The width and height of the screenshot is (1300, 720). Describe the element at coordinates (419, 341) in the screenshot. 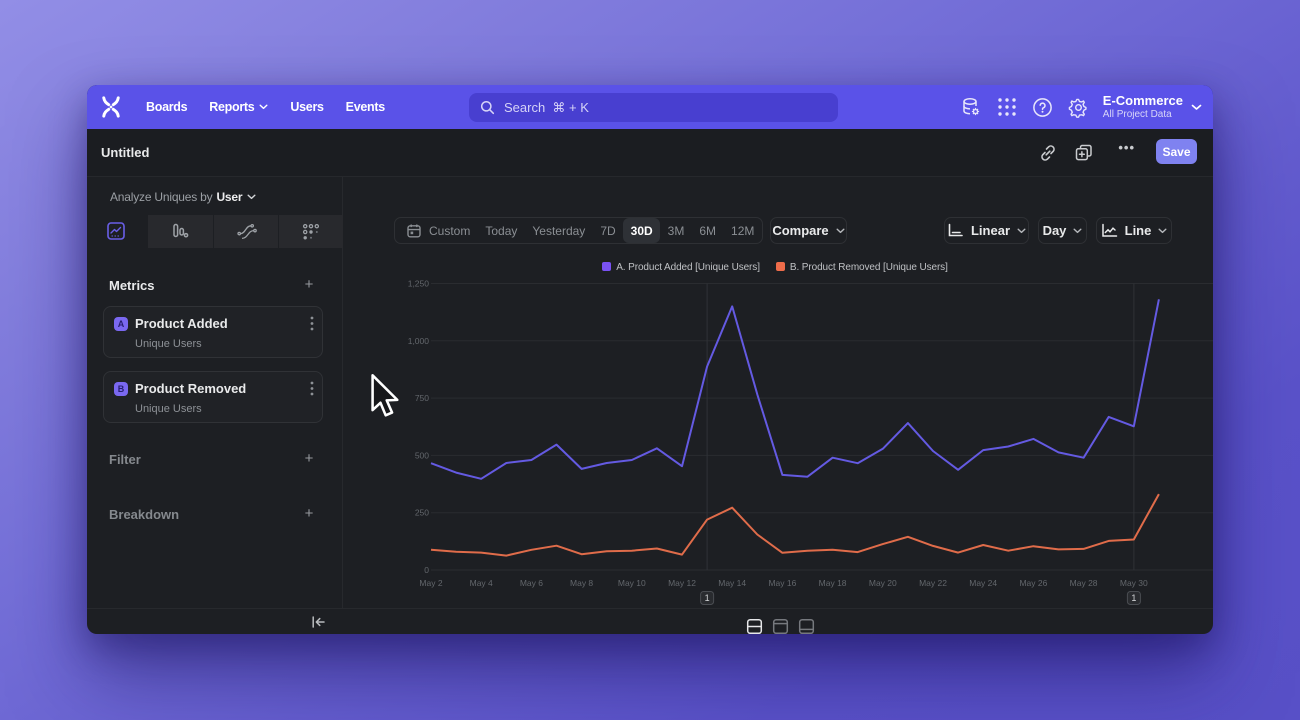

I see `svg-text: 1,000` at that location.